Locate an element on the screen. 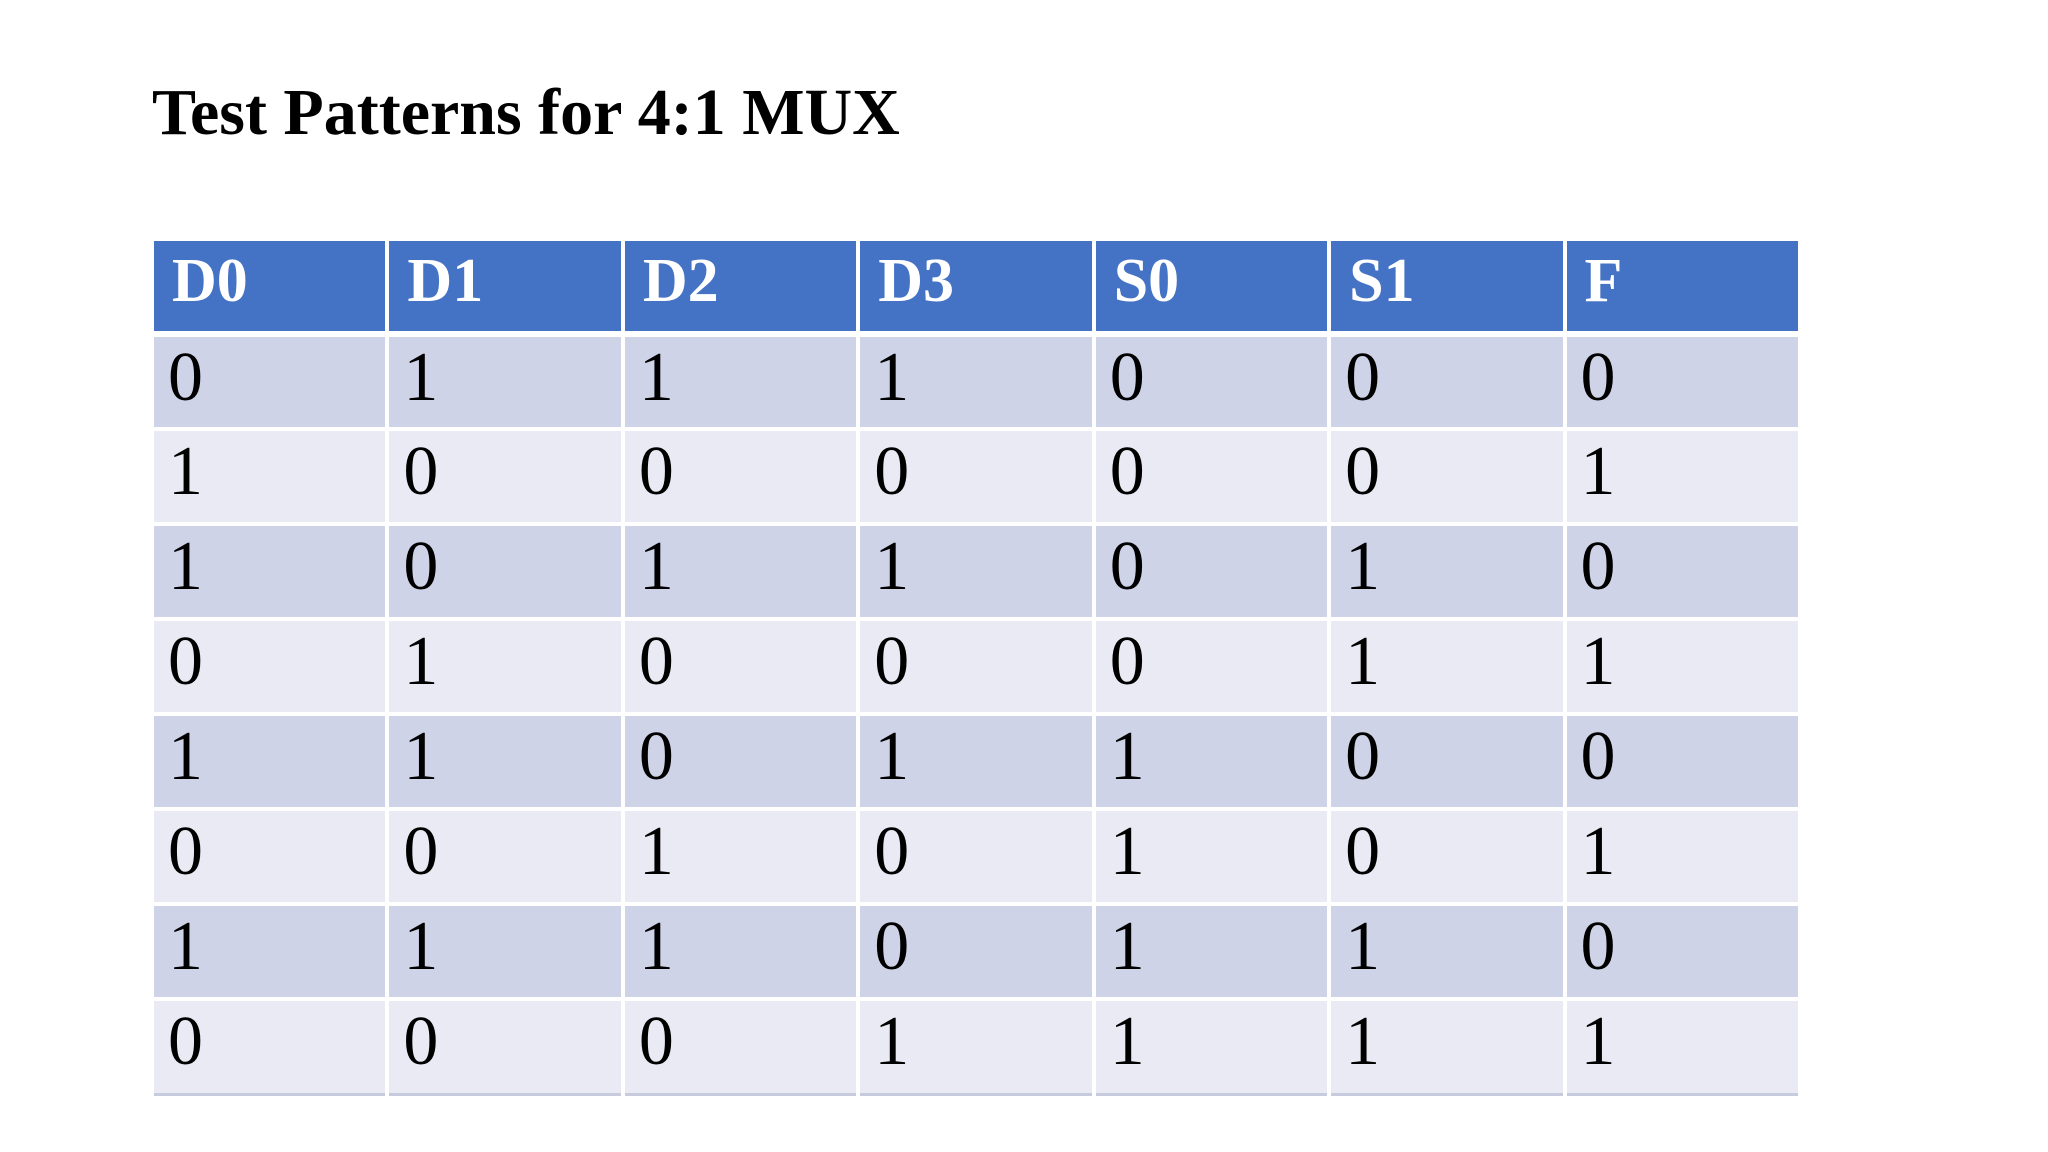  column-header: F is located at coordinates (1682, 287).